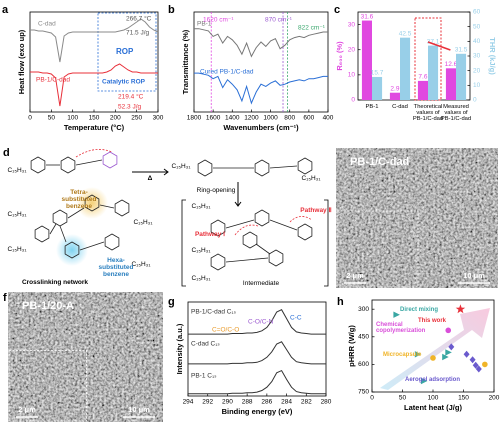 The image size is (500, 424). What do you see at coordinates (210, 234) in the screenshot?
I see `scheme-label: Pathway Ⅰ` at bounding box center [210, 234].